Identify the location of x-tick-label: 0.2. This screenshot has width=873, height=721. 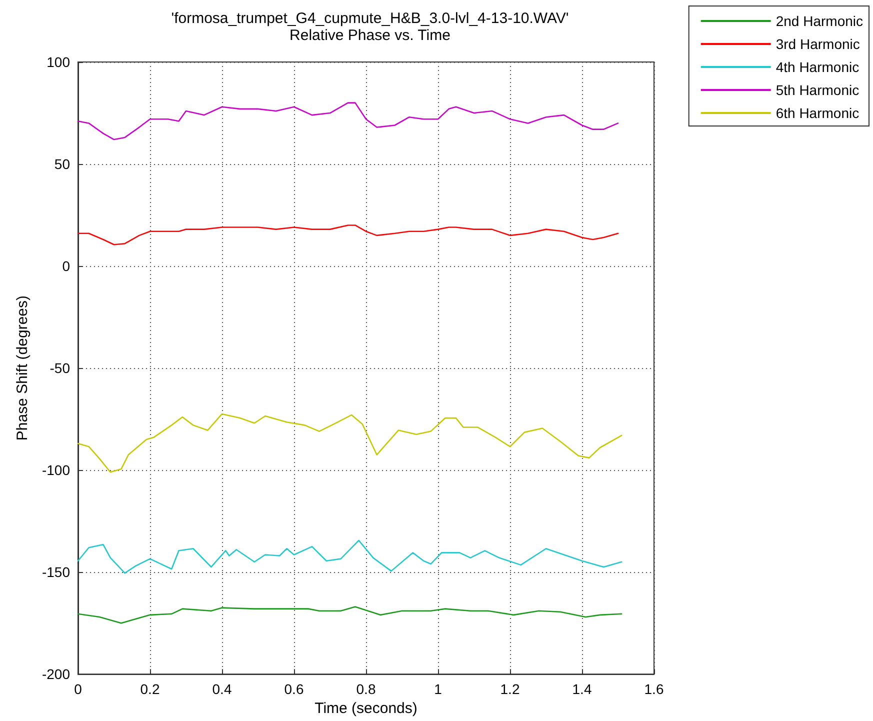
(150, 689).